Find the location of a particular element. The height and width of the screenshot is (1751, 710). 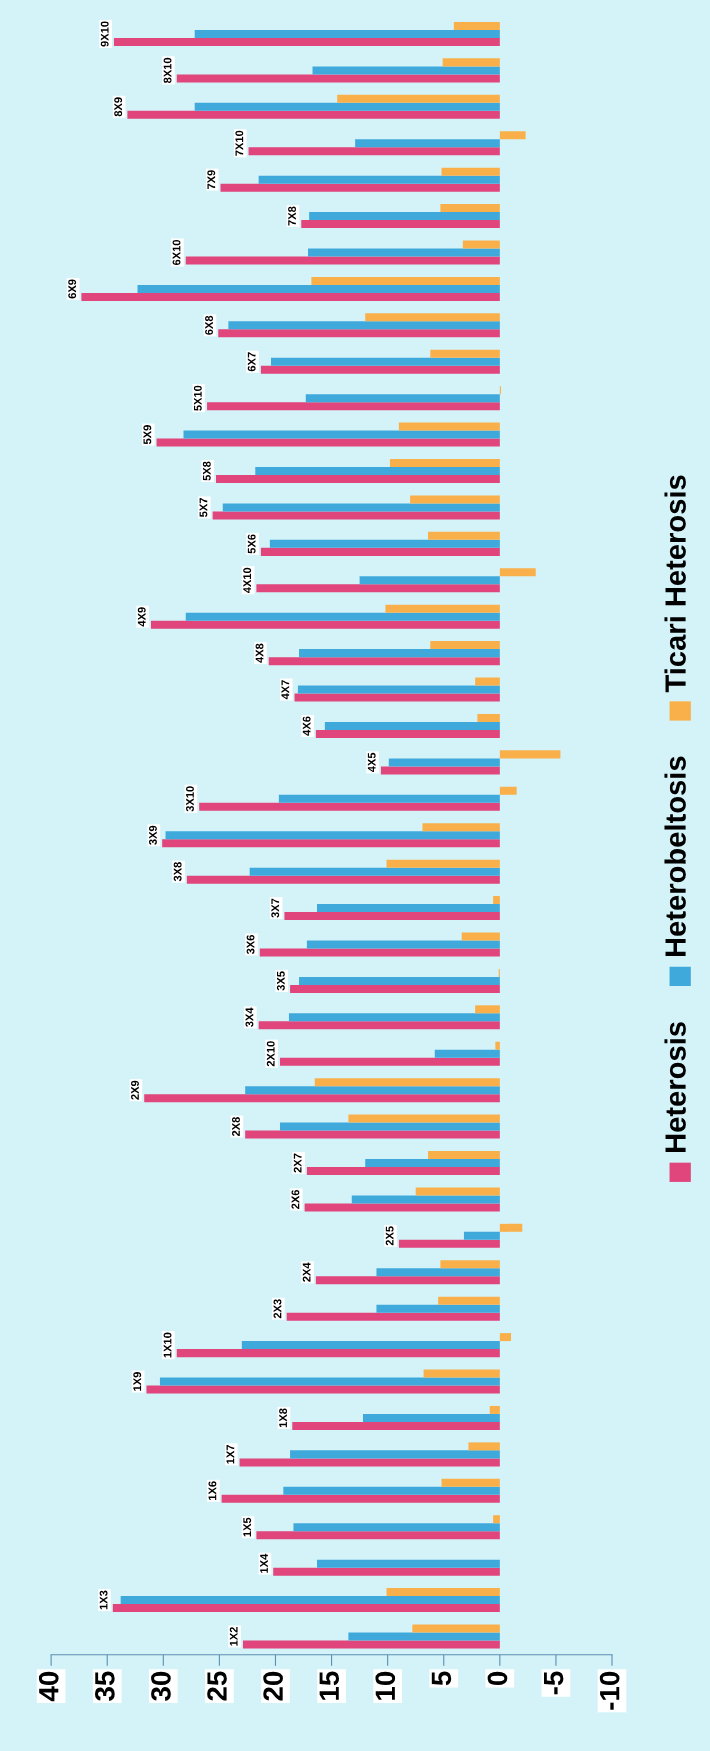

y-tick-label: 2X5 is located at coordinates (389, 1236).